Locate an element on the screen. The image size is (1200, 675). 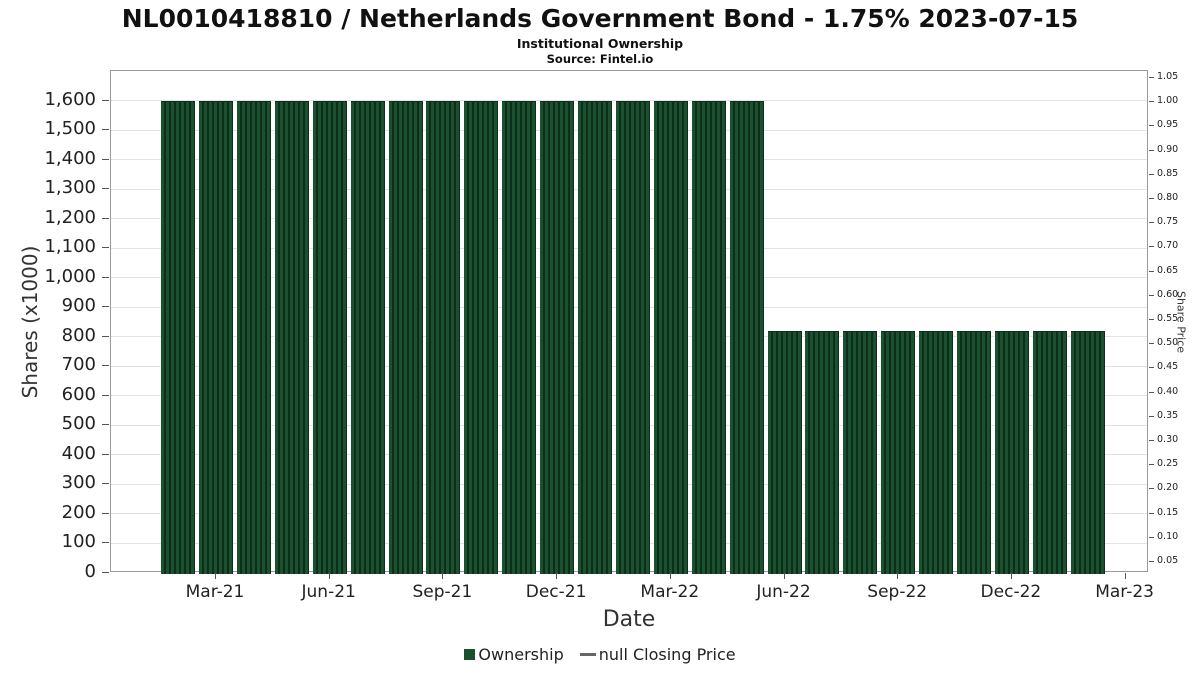
y-tick-label: 1,200 is located at coordinates (70, 217).